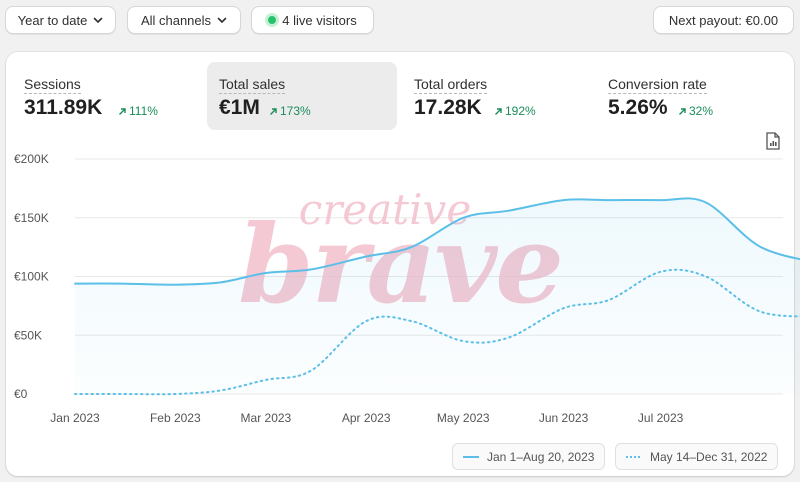  Describe the element at coordinates (252, 85) in the screenshot. I see `metric-label: Total sales` at that location.